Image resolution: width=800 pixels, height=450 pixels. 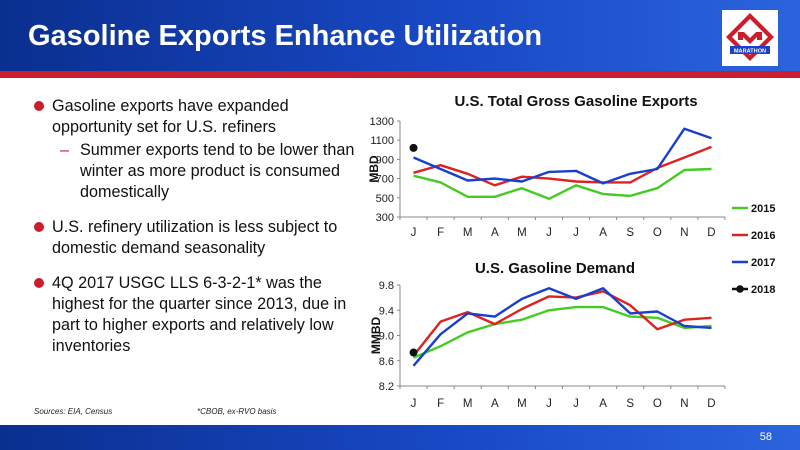 I want to click on slide-title: Gasoline Exports Enhance Utilization, so click(x=285, y=36).